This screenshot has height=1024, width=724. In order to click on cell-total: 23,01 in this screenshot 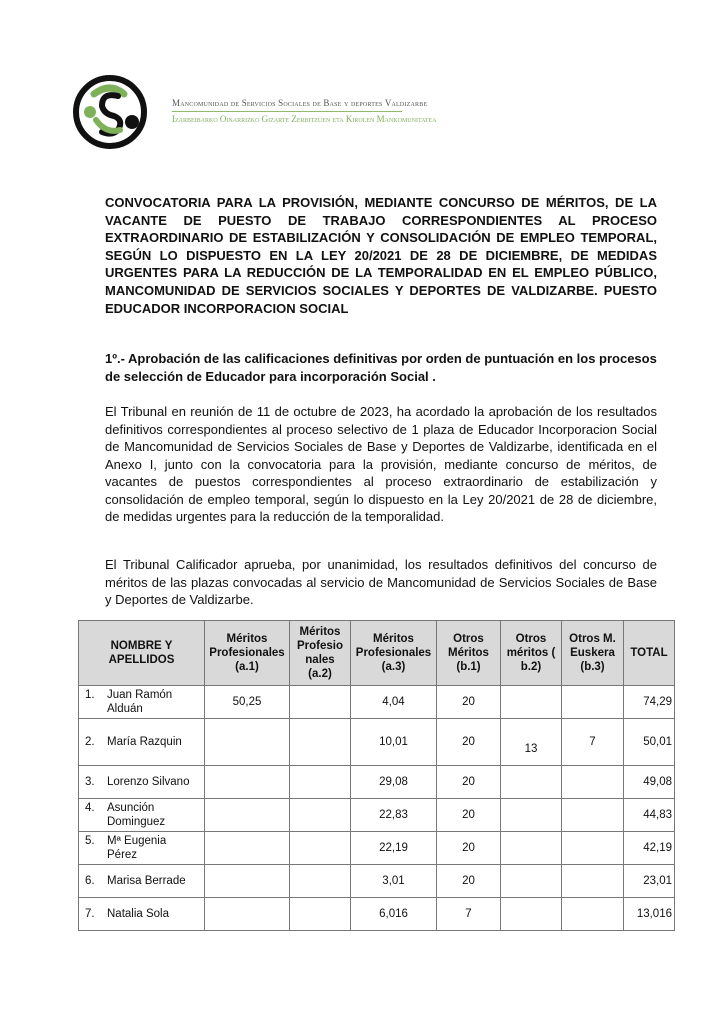, I will do `click(649, 881)`.